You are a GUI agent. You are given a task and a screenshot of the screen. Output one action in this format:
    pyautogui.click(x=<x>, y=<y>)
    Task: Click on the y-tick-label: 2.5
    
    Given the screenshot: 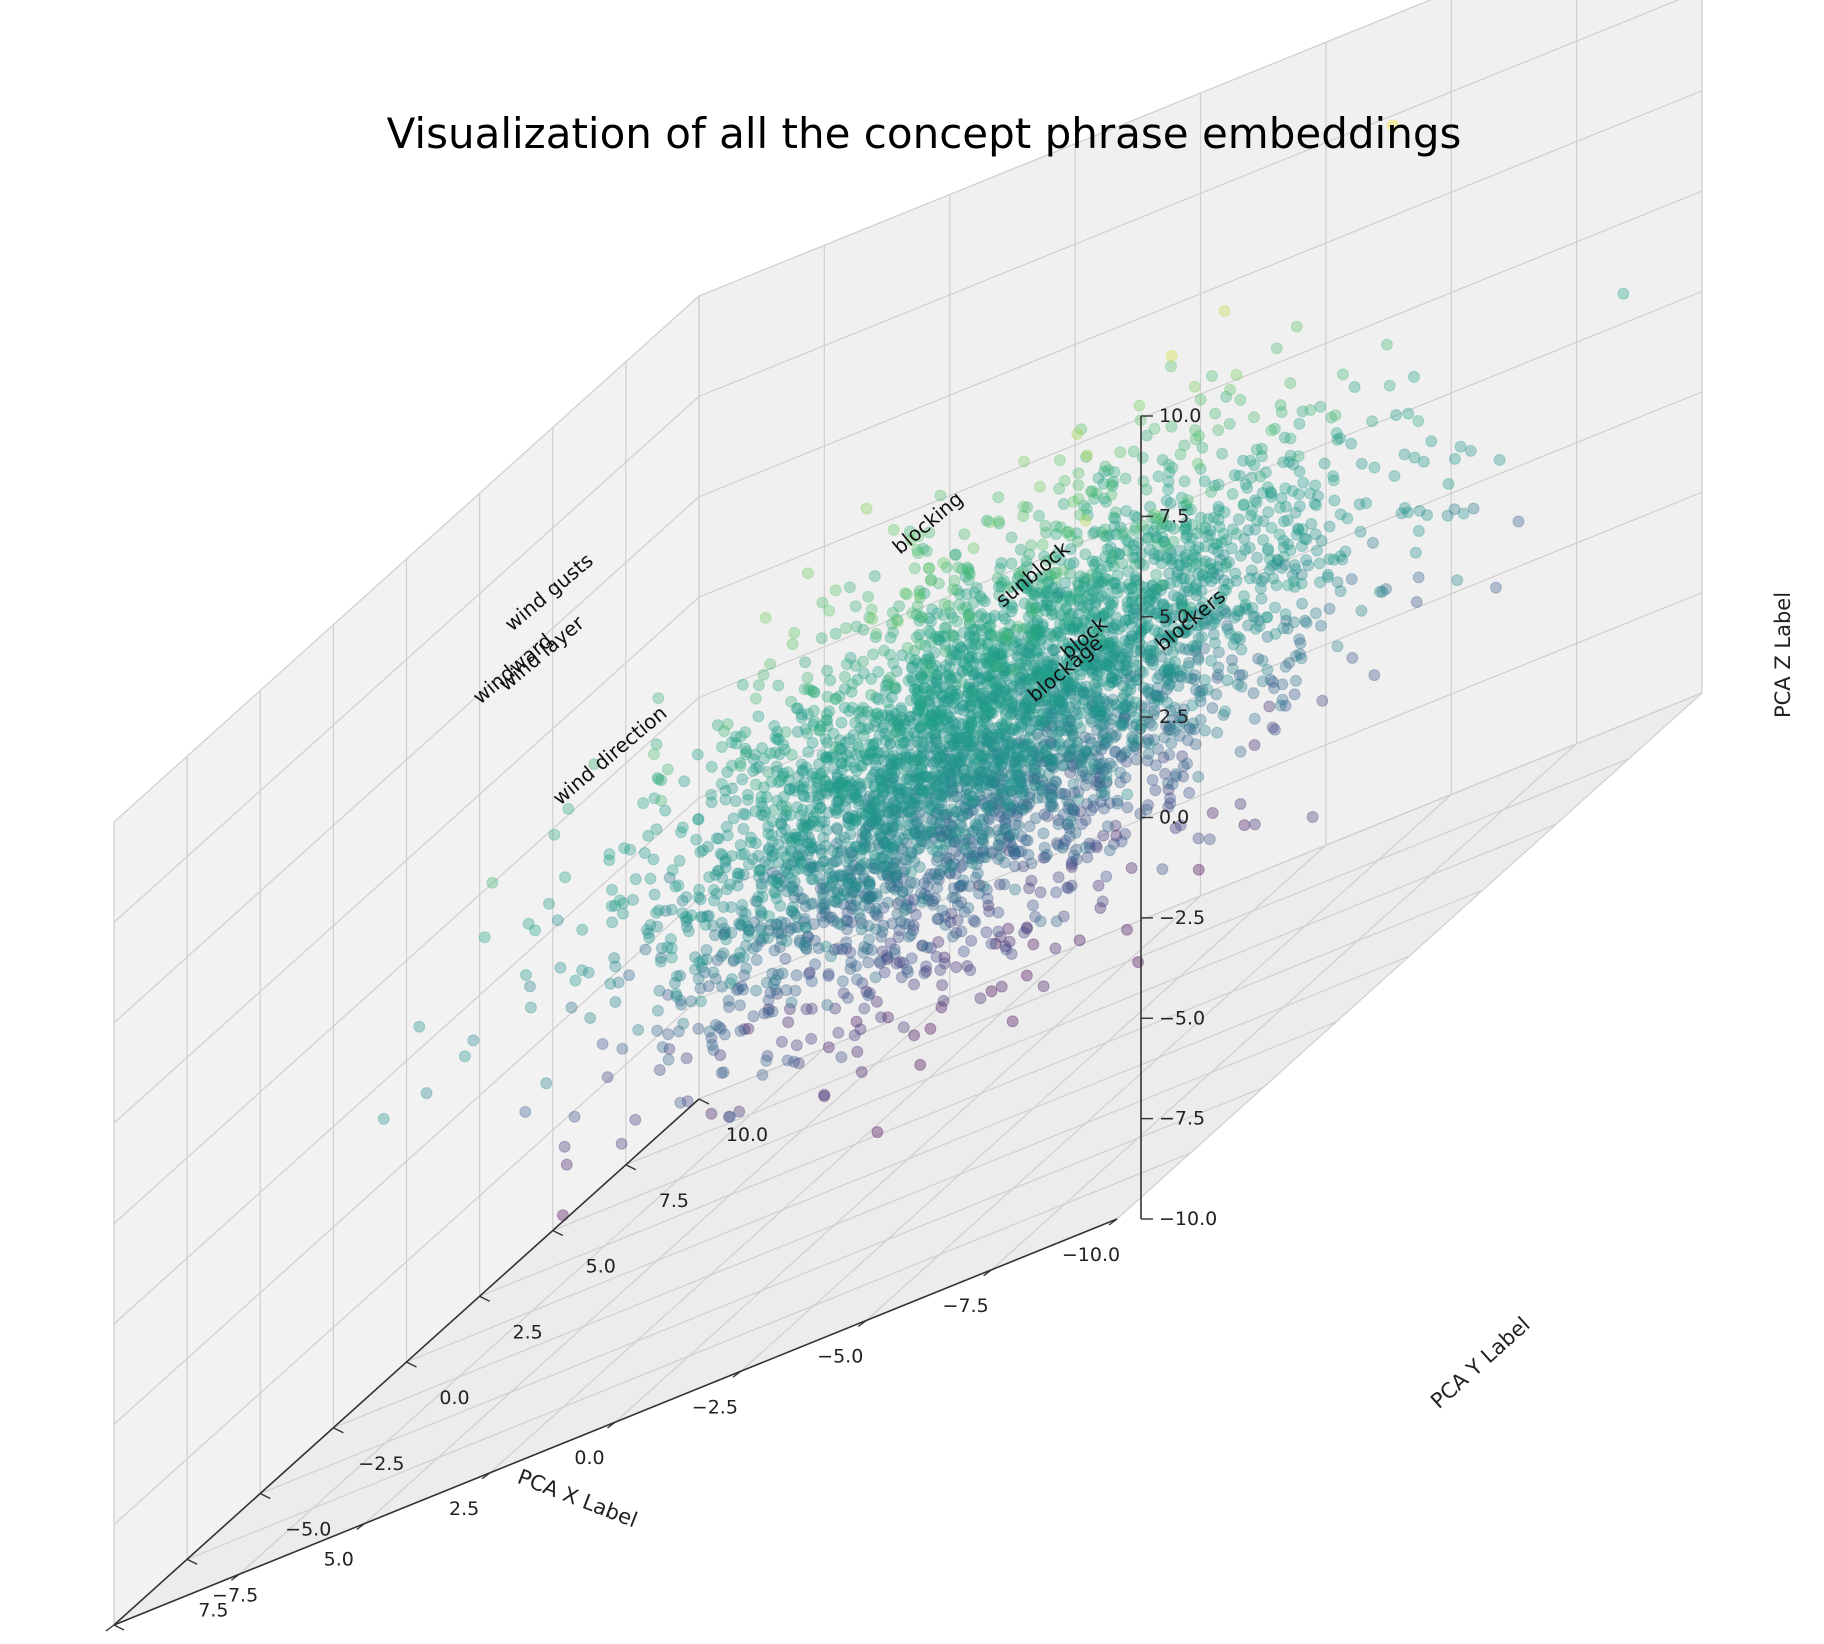 What is the action you would take?
    pyautogui.click(x=528, y=1332)
    